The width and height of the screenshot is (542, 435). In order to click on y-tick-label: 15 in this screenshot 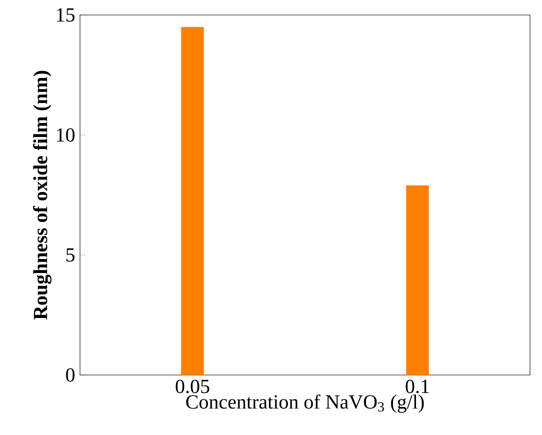, I will do `click(66, 15)`.